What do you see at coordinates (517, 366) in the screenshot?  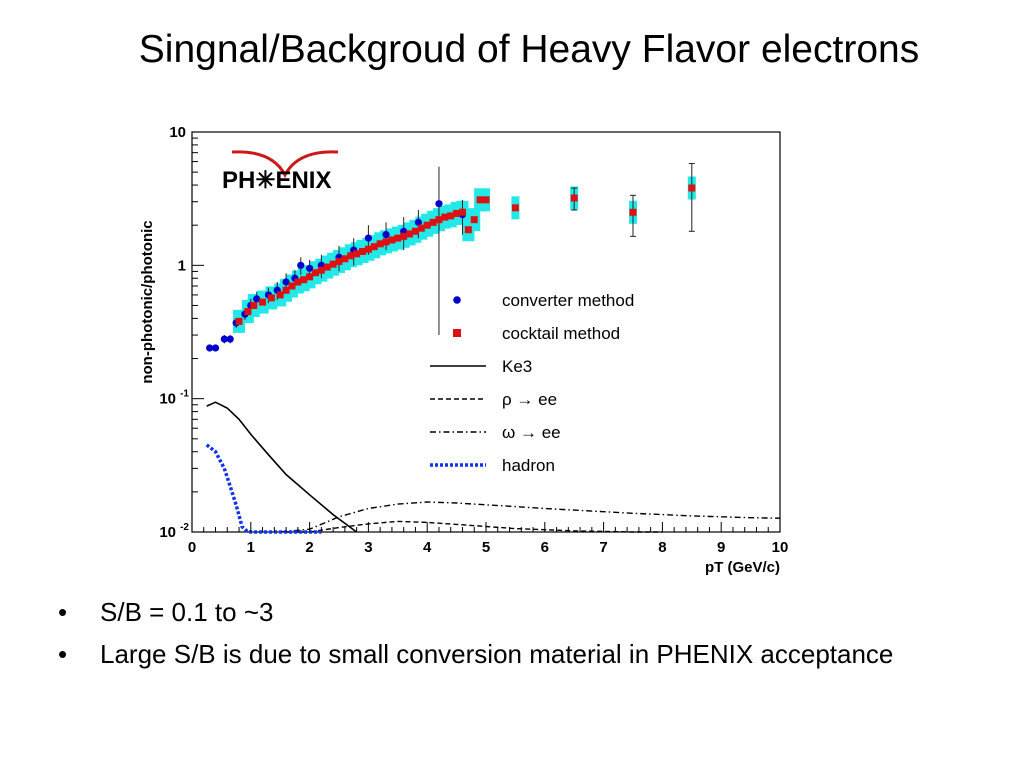 I see `legend-label: Ke3` at bounding box center [517, 366].